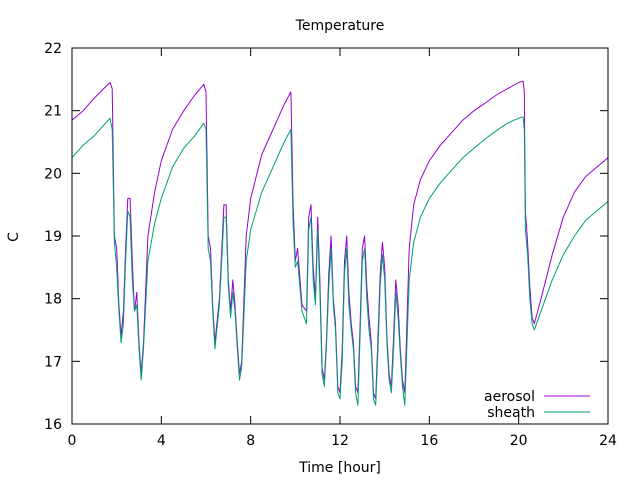 The height and width of the screenshot is (480, 640). Describe the element at coordinates (250, 441) in the screenshot. I see `x-tick-label: 8` at that location.